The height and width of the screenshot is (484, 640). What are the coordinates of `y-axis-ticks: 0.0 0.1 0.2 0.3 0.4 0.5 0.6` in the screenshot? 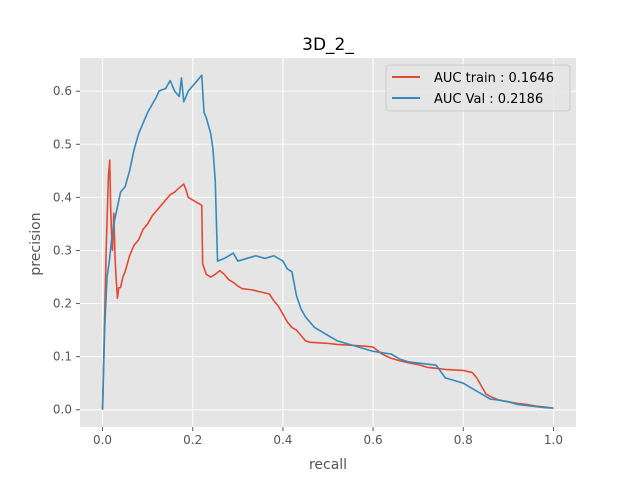 It's located at (66, 250).